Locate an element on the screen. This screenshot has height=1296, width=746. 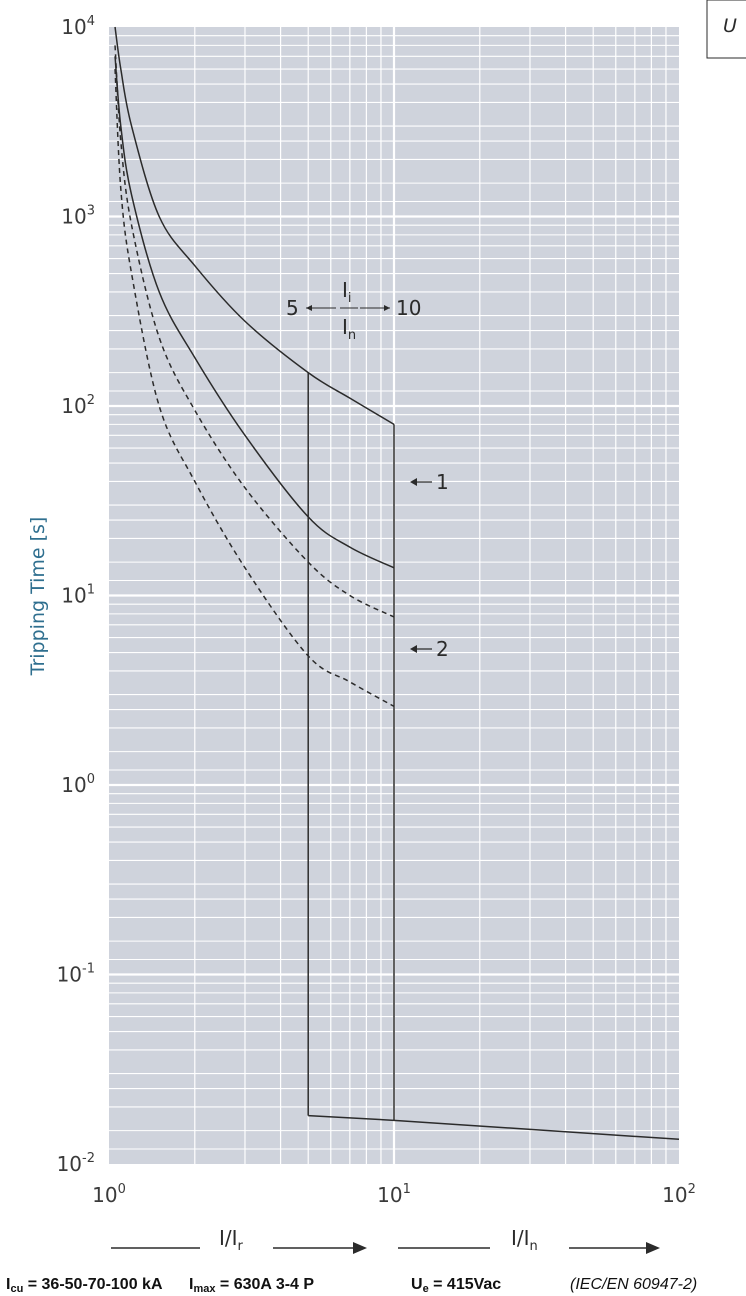
corner-box: U is located at coordinates (726, 29).